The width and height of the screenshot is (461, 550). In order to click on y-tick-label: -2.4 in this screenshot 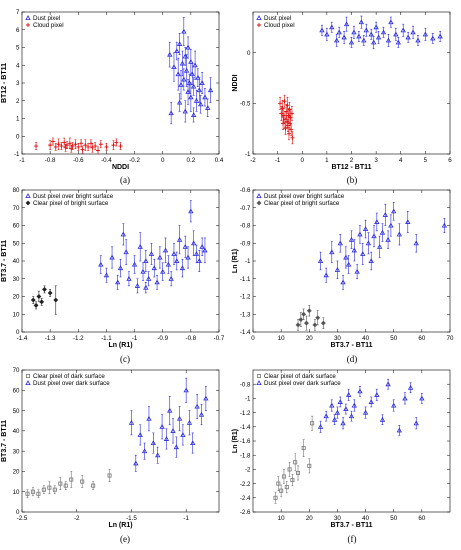, I will do `click(245, 498)`.